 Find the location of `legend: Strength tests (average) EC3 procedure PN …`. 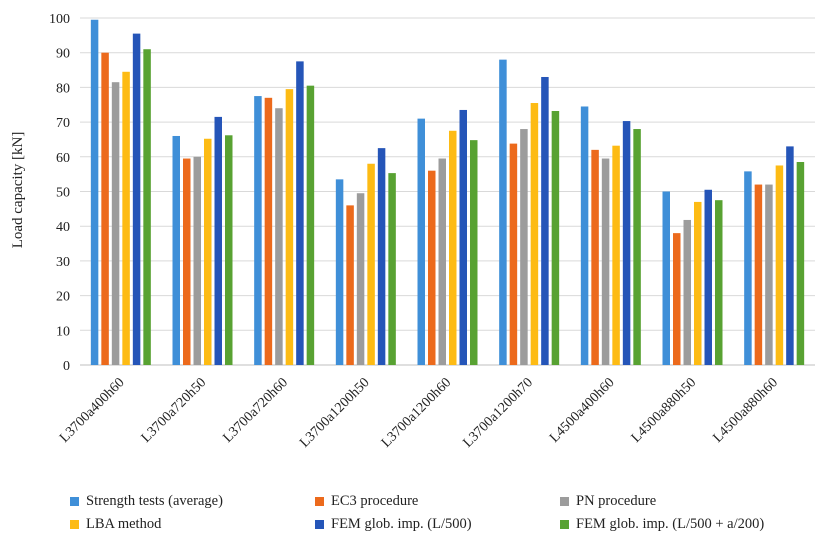

legend: Strength tests (average) EC3 procedure PN … is located at coordinates (442, 513).